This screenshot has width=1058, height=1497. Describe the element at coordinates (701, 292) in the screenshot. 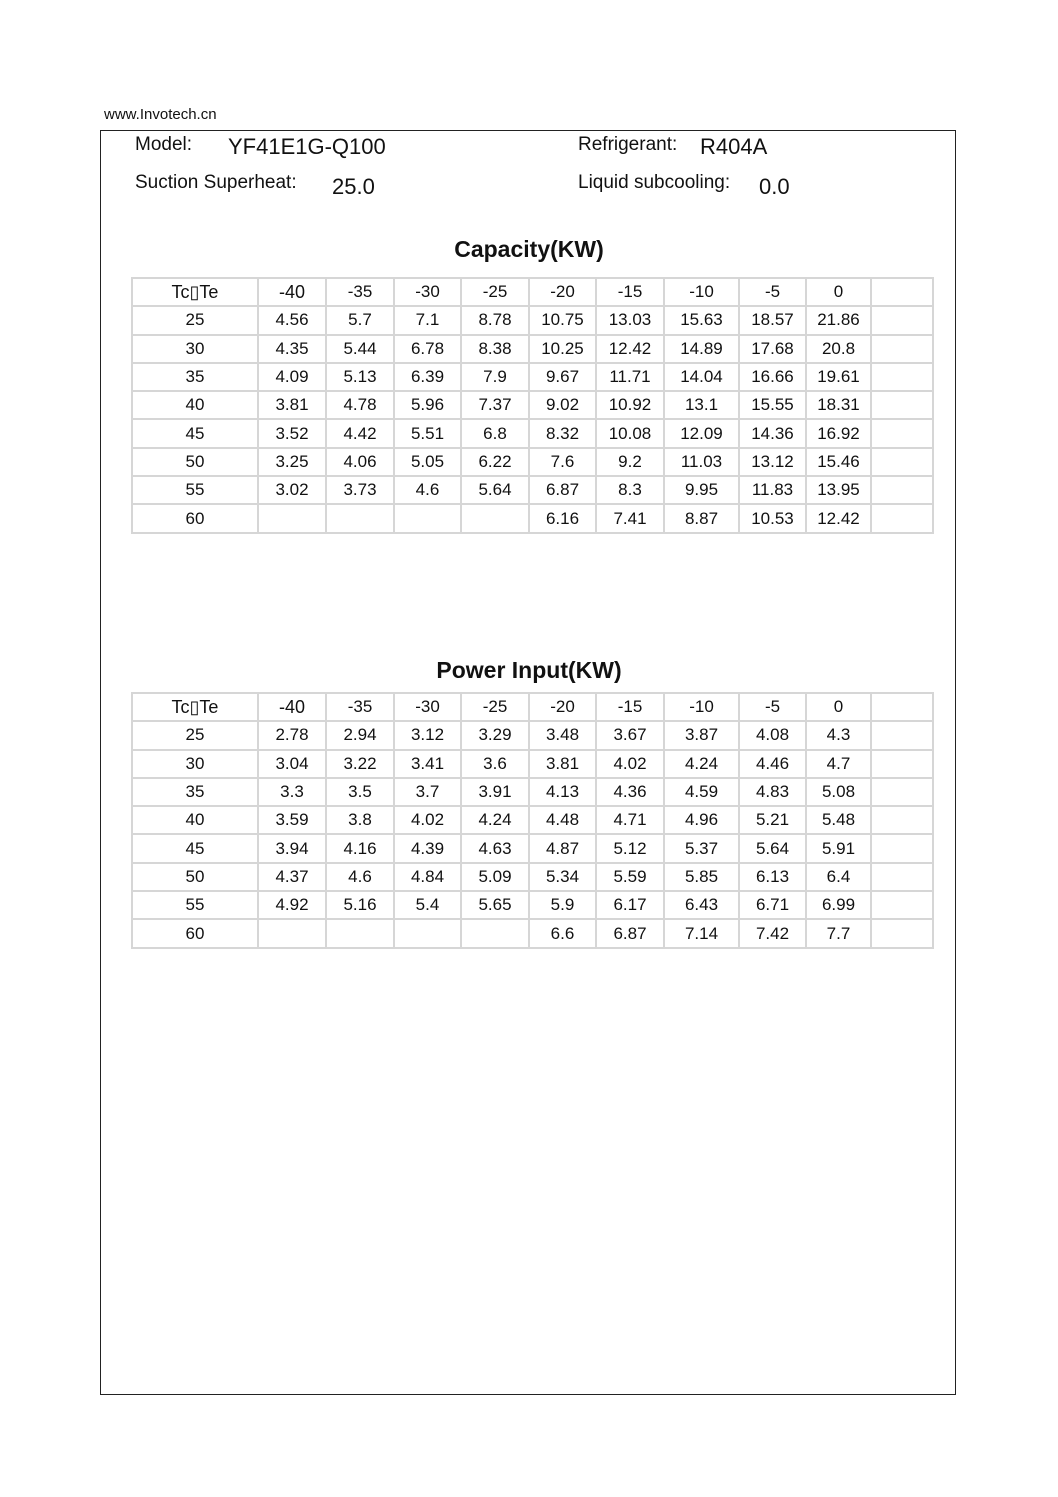

I see `column-header: -10` at that location.